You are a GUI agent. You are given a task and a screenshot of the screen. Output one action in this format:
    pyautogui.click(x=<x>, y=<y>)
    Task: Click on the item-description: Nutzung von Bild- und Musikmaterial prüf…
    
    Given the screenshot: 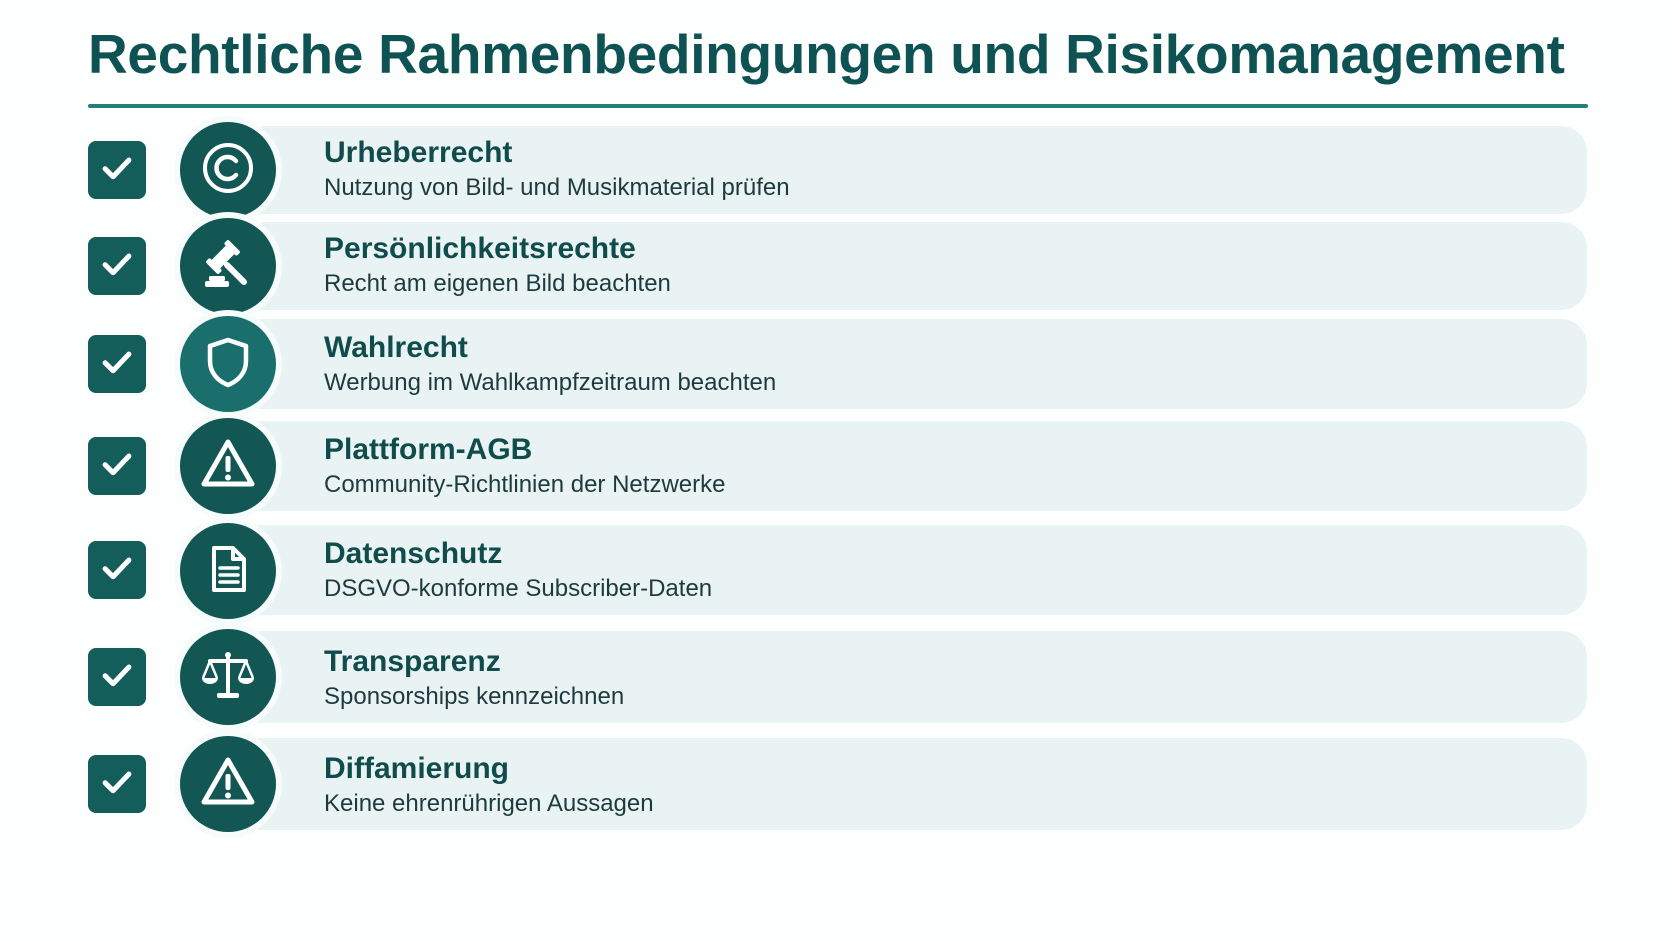 What is the action you would take?
    pyautogui.click(x=557, y=187)
    